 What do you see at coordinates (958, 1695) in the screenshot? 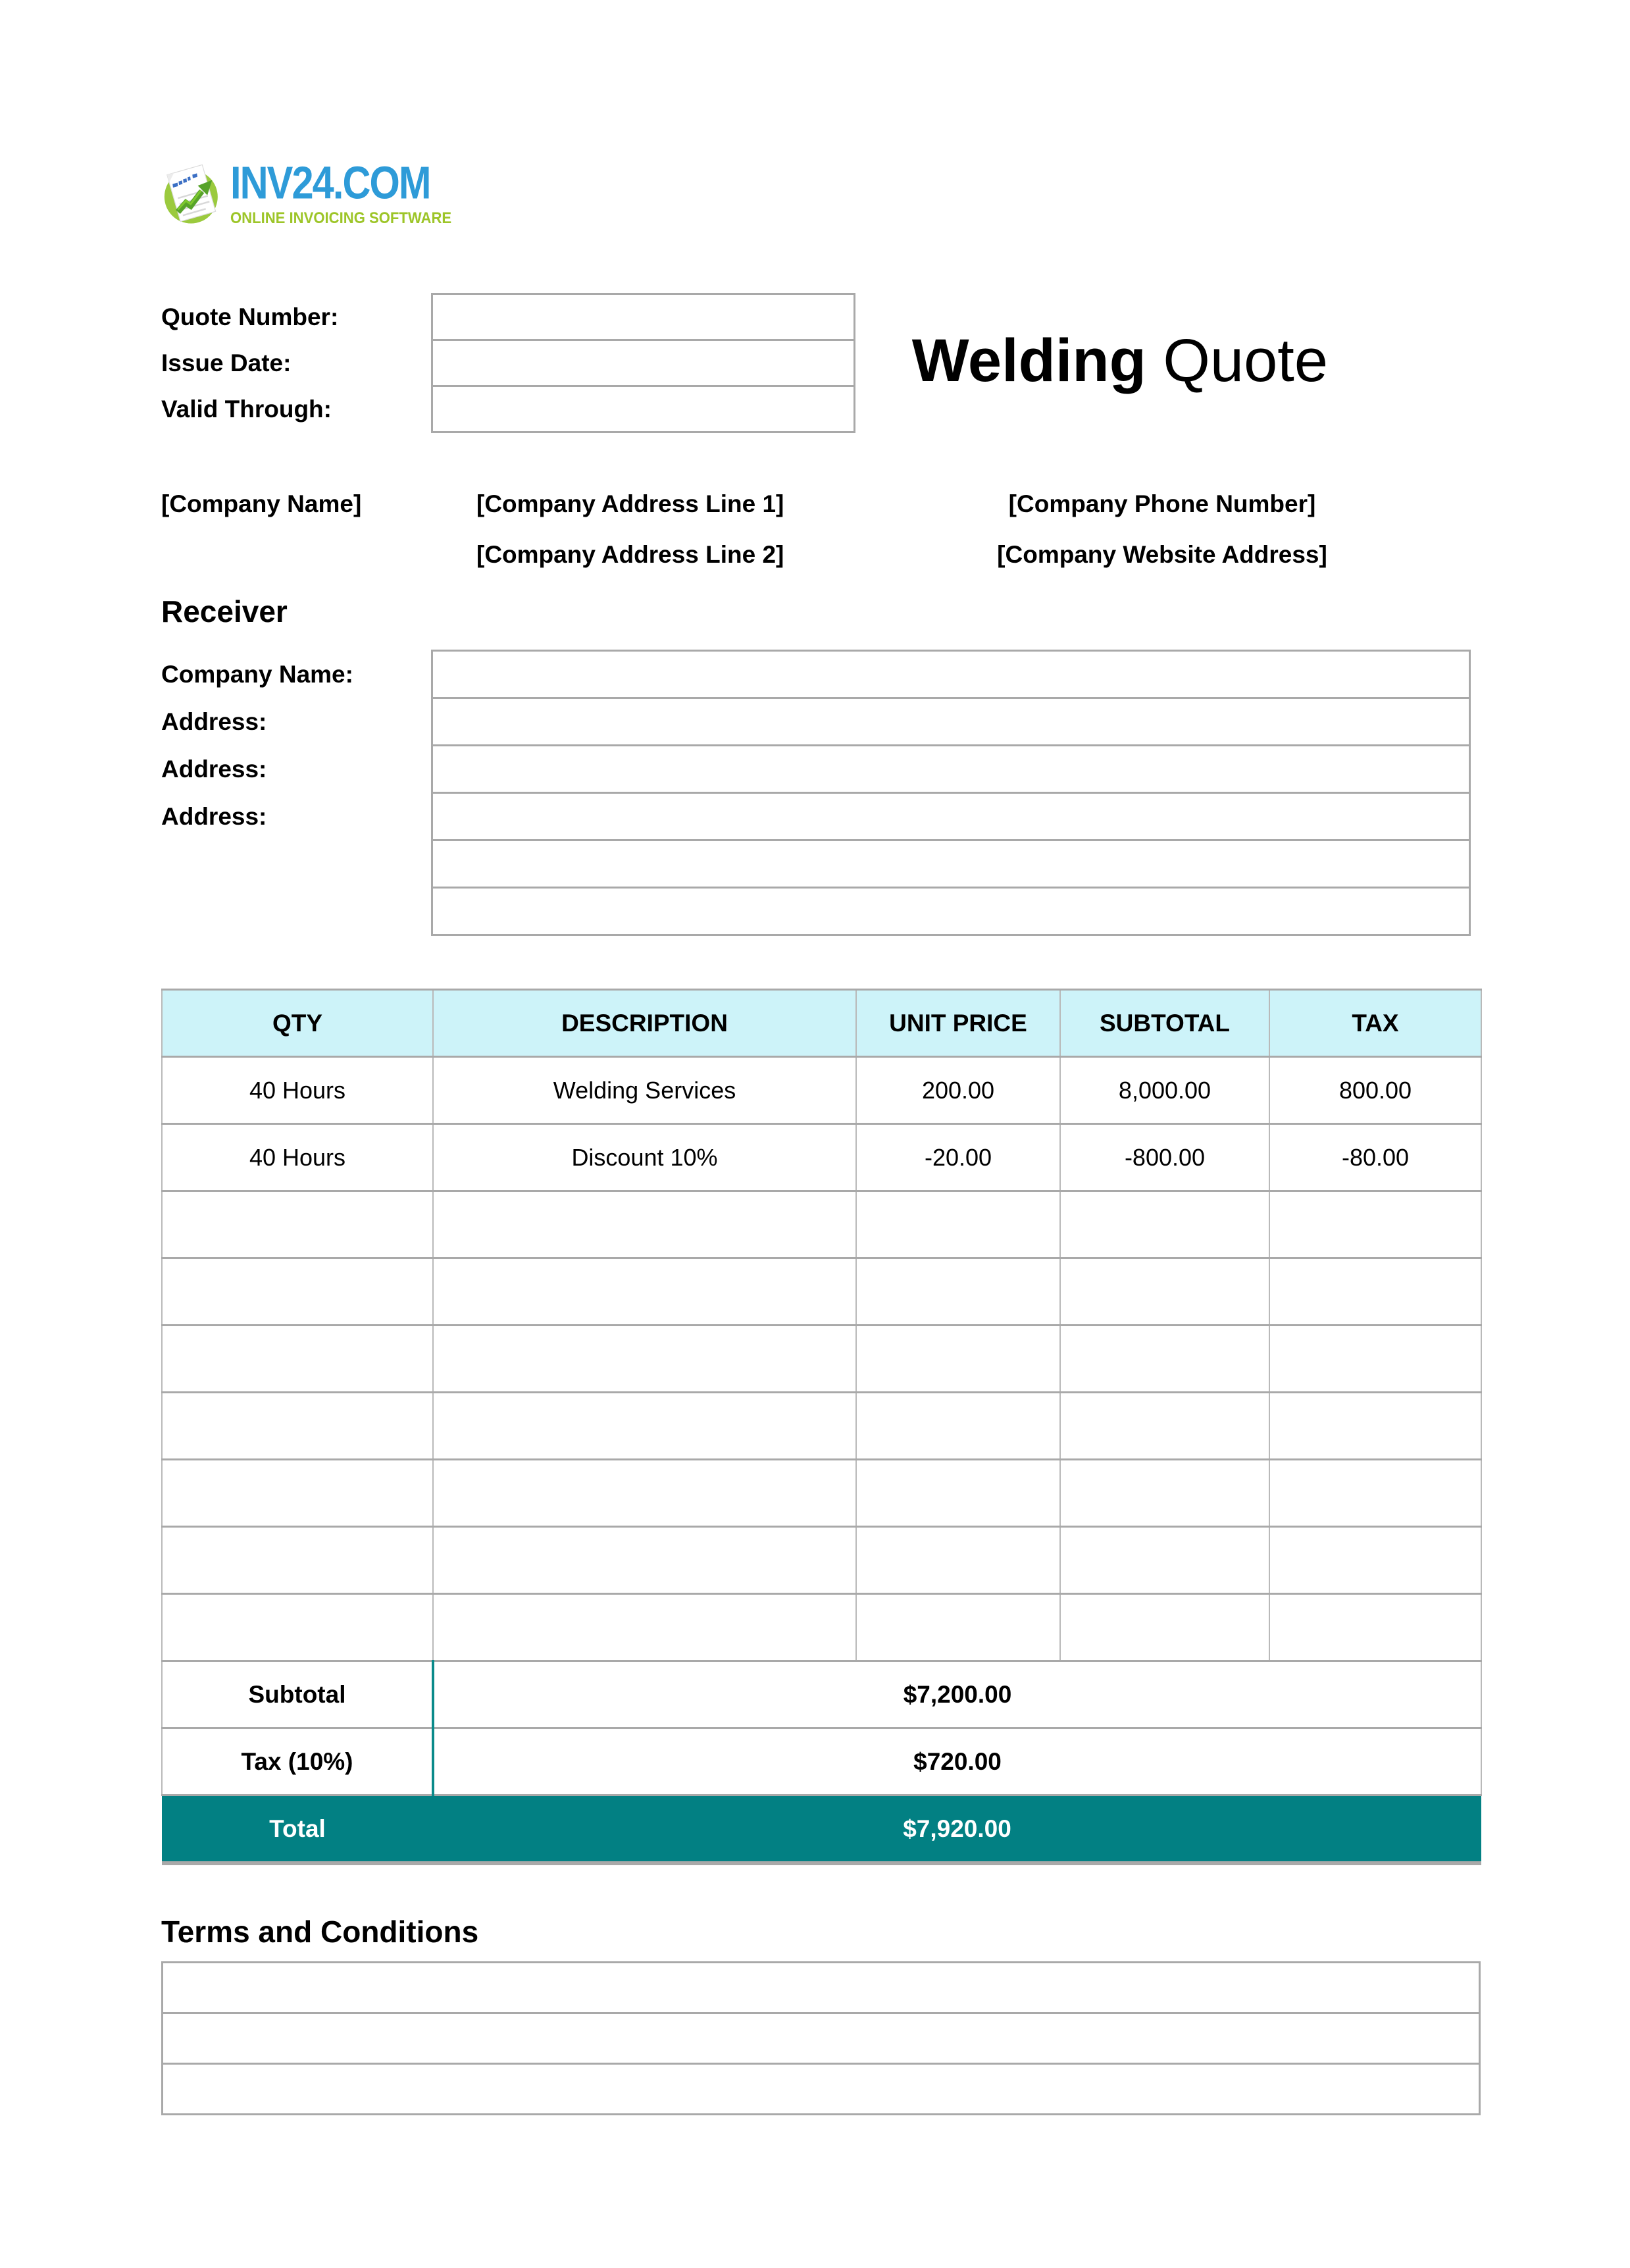
I see `subtotal-value: $7,200.00` at bounding box center [958, 1695].